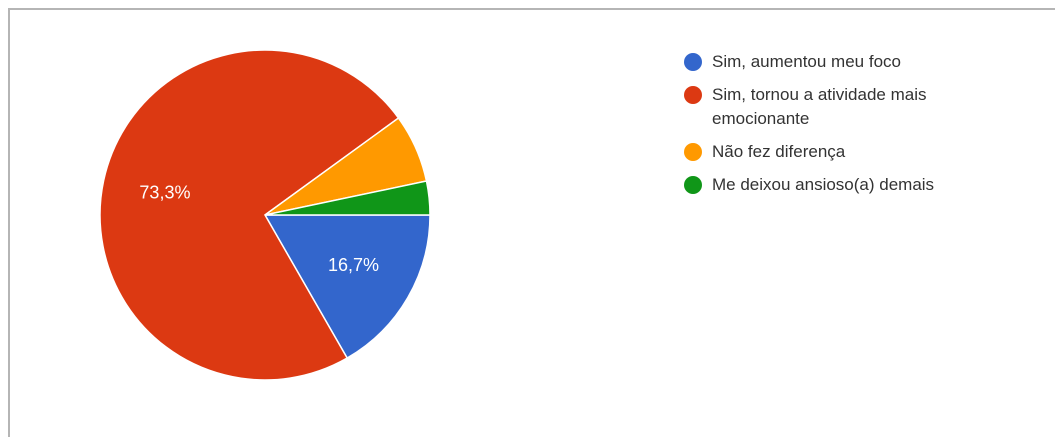 The image size is (1055, 439). I want to click on legend-label: Me deixou ansioso(a) demais, so click(823, 184).